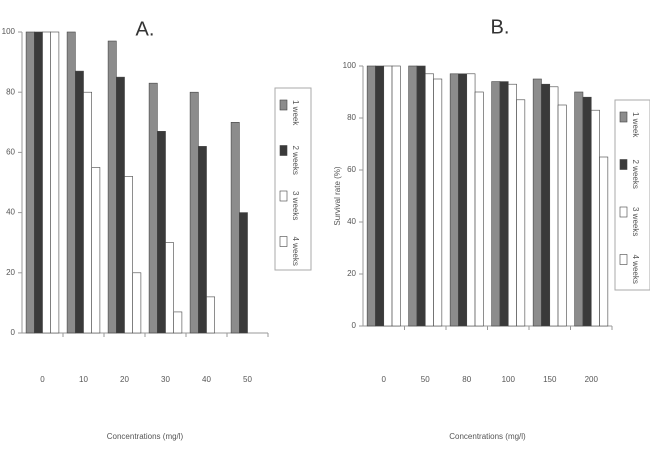 The image size is (650, 450). What do you see at coordinates (466, 379) in the screenshot?
I see `x-tick-label: 80` at bounding box center [466, 379].